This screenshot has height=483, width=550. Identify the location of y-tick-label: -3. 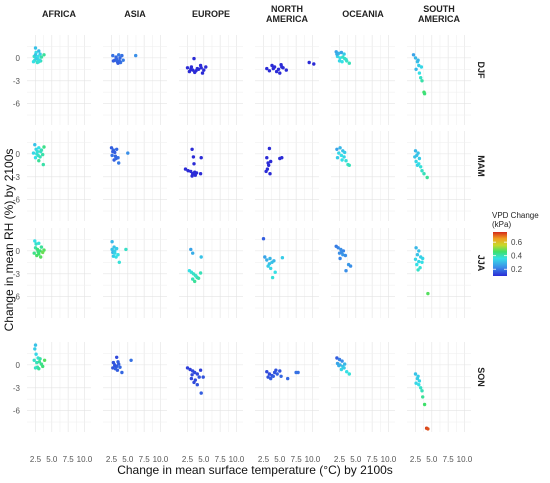
(17, 177).